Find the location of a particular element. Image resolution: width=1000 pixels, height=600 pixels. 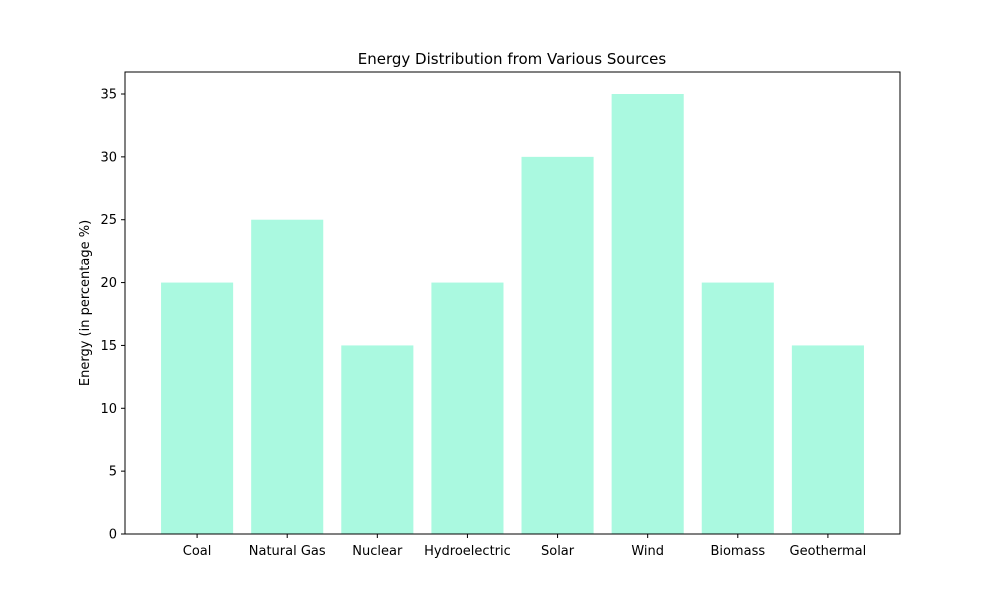

x-tick-label: Coal is located at coordinates (197, 551).